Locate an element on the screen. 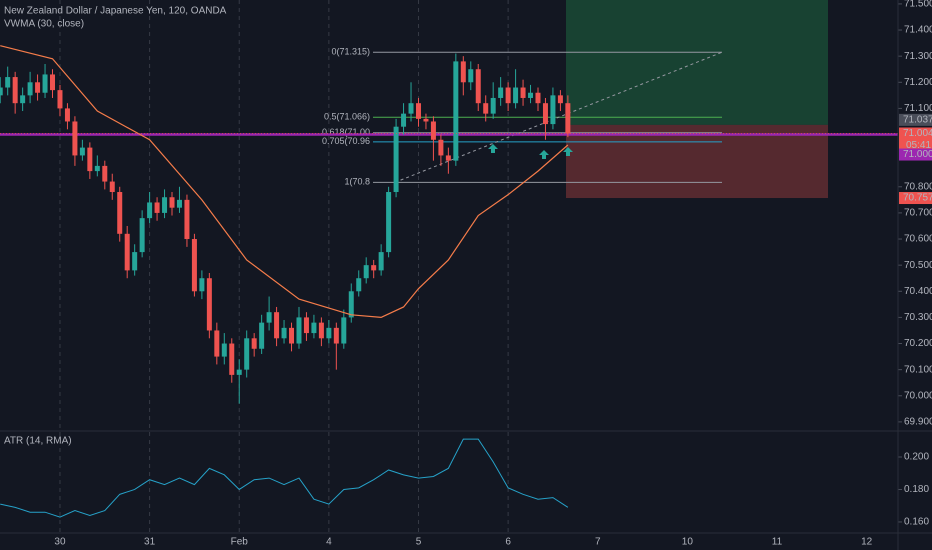  y-tick-label: 71.300 is located at coordinates (918, 56).